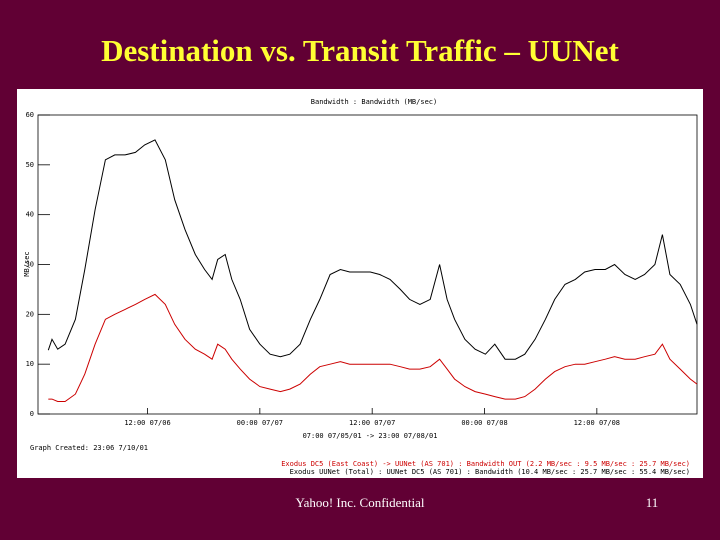 The width and height of the screenshot is (720, 540). I want to click on y-tick-label: 0, so click(32, 414).